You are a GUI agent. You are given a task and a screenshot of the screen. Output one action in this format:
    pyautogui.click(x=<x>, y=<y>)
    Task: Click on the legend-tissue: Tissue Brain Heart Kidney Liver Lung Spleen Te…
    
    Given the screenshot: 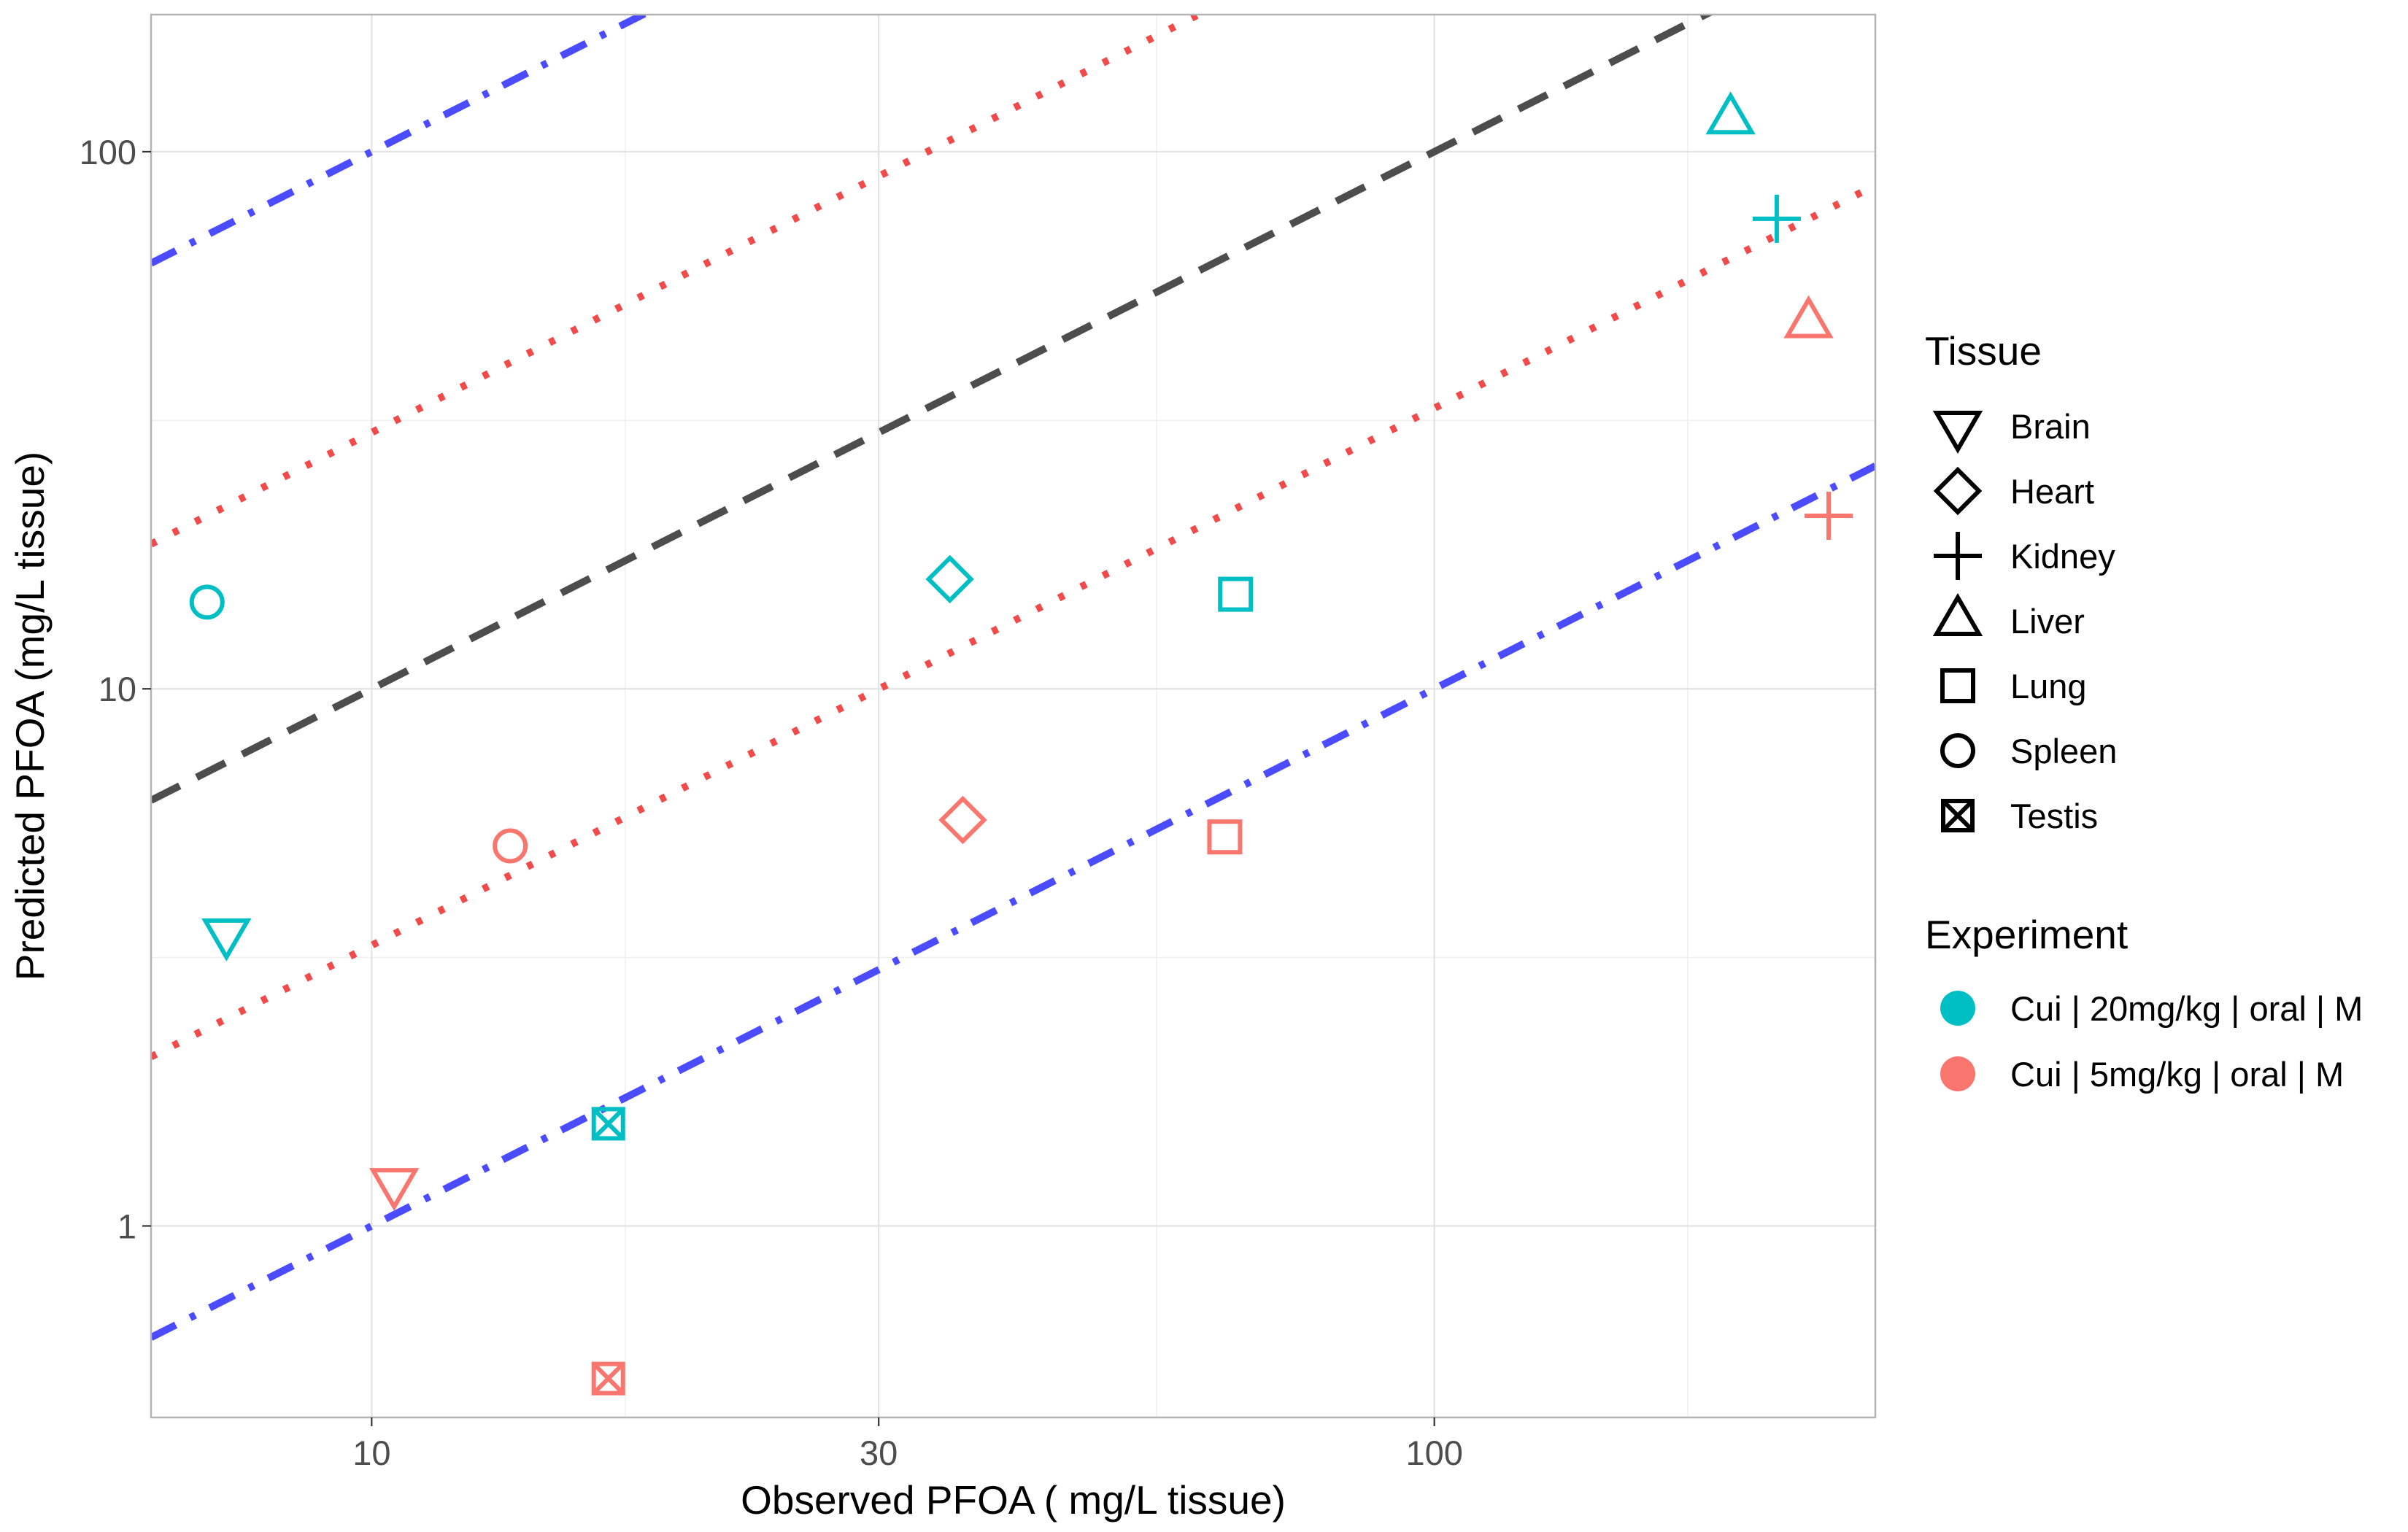 What is the action you would take?
    pyautogui.click(x=2021, y=582)
    